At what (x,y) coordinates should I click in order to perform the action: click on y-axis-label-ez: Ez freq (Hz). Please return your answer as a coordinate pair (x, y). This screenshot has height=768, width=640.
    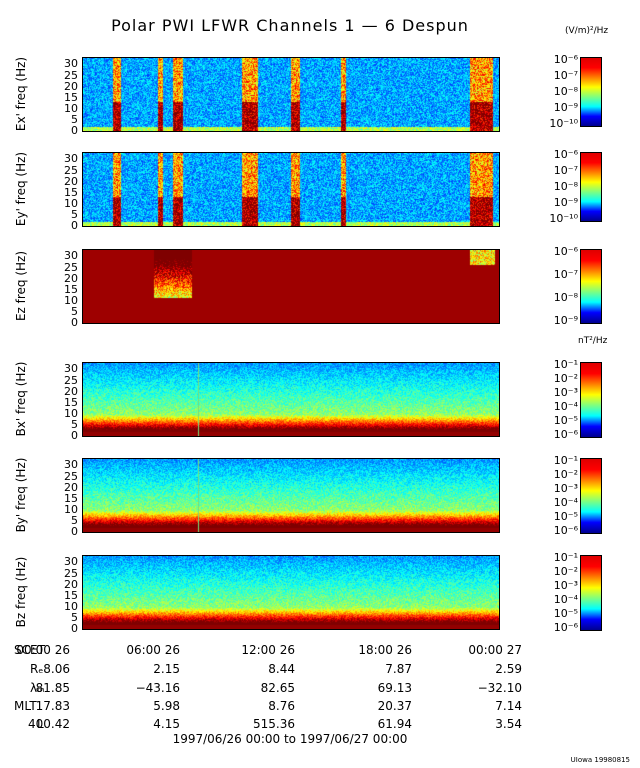
    Looking at the image, I should click on (21, 285).